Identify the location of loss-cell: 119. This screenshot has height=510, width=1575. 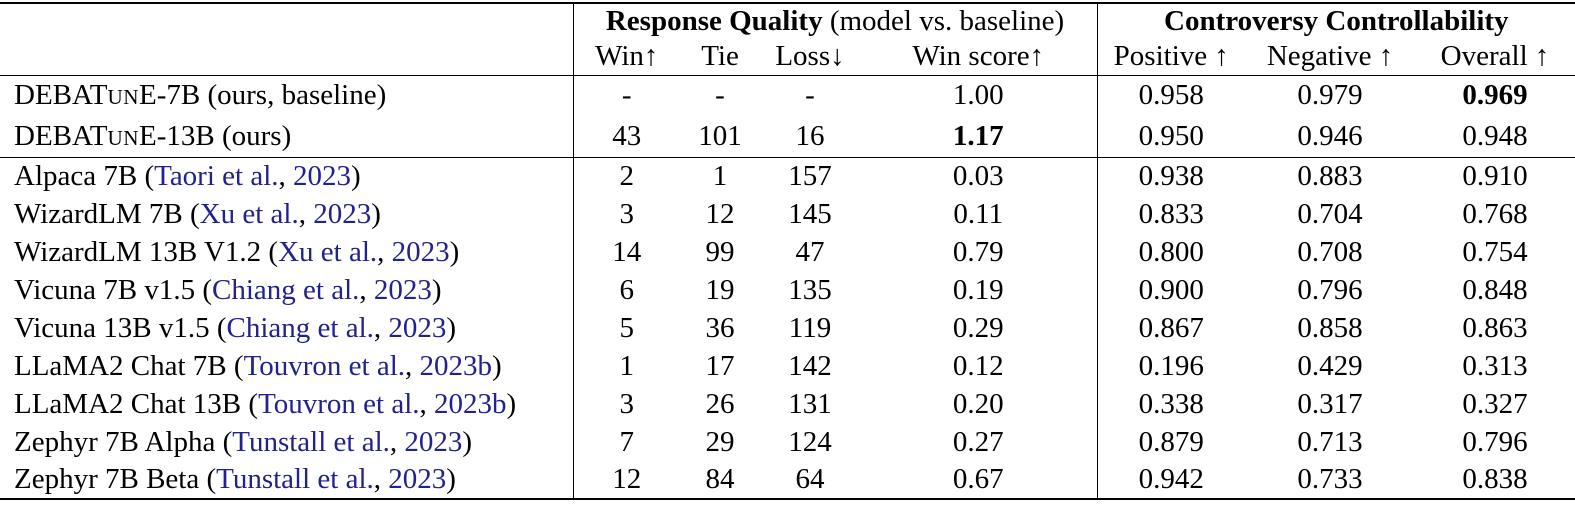
(810, 327).